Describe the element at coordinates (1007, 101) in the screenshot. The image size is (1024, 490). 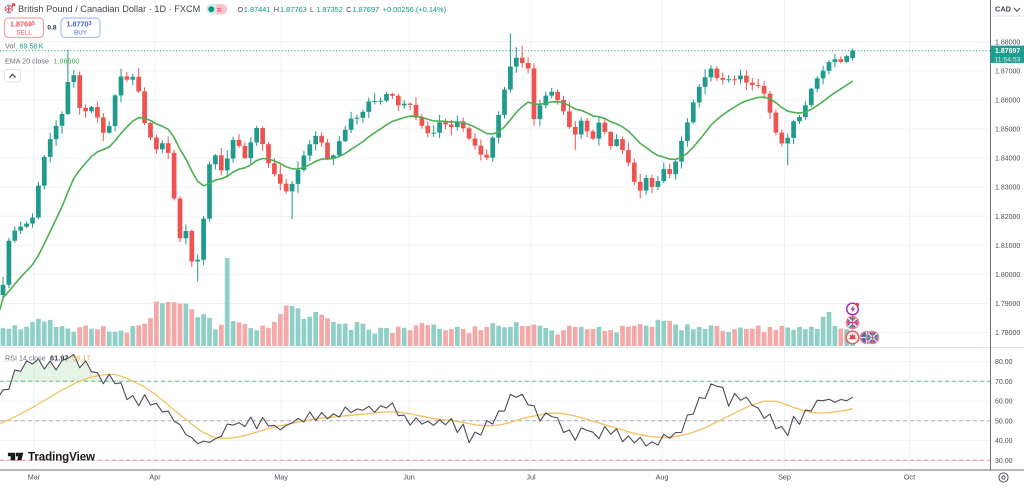
I see `svg-text: 1.86000` at that location.